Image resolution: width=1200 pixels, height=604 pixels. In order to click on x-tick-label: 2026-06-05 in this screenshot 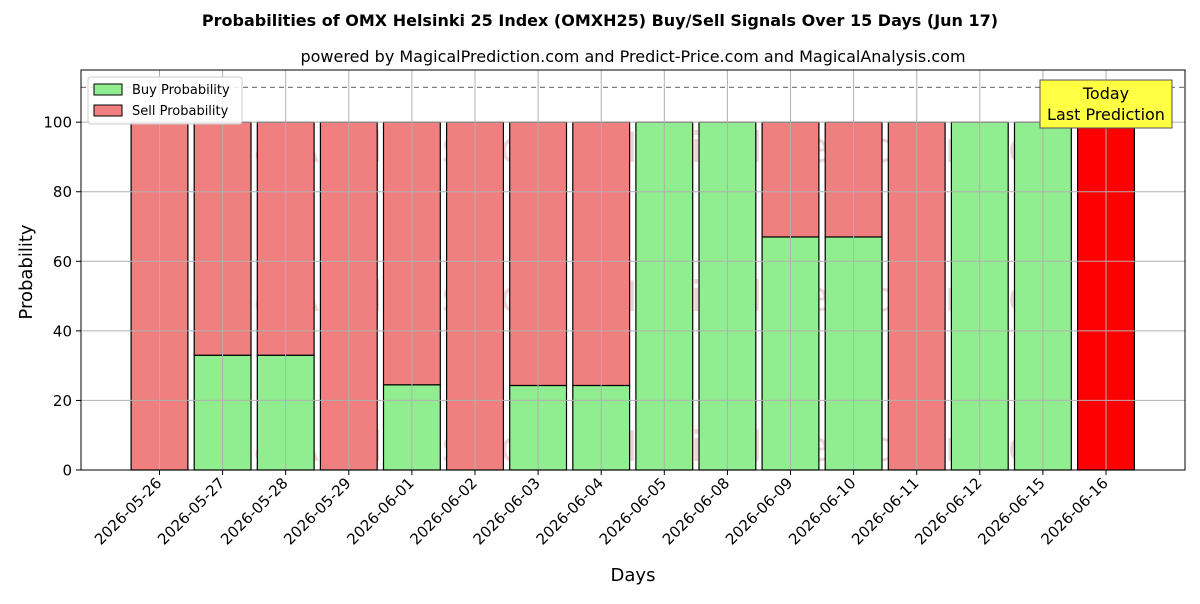, I will do `click(633, 511)`.